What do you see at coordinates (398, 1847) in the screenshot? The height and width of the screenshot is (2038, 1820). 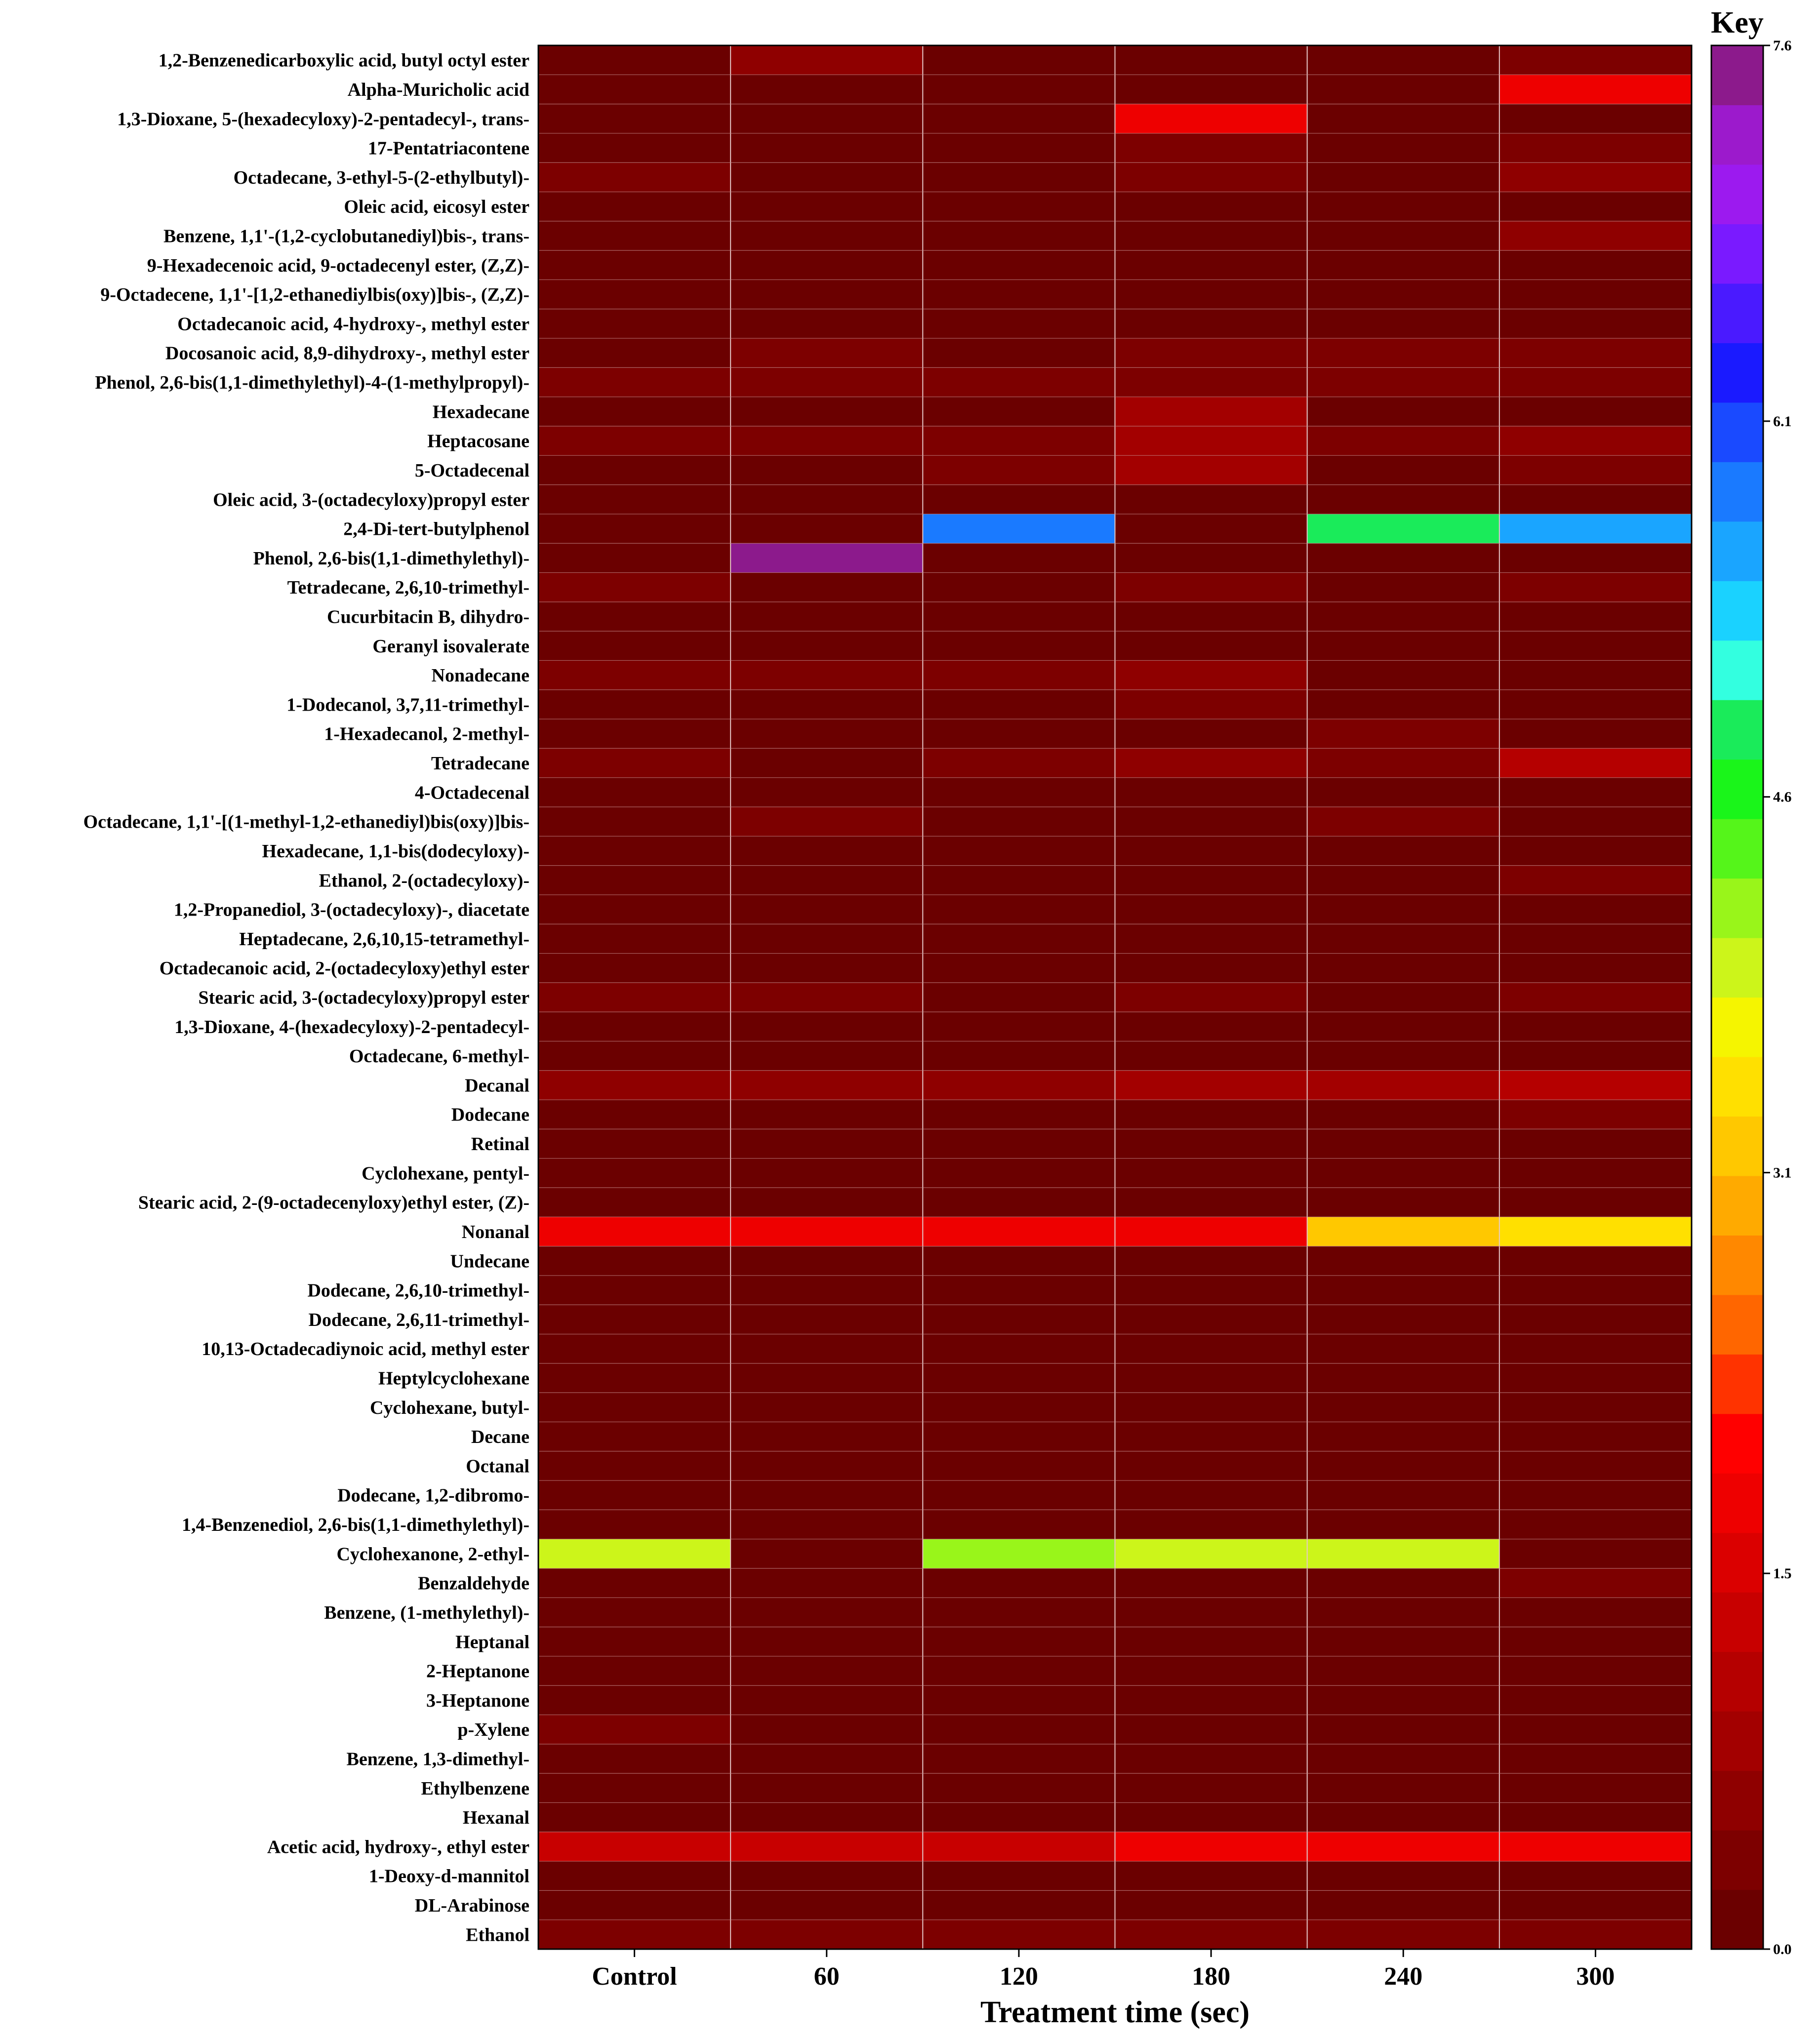 I see `row-label: Acetic acid, hydroxy-, ethyl ester` at bounding box center [398, 1847].